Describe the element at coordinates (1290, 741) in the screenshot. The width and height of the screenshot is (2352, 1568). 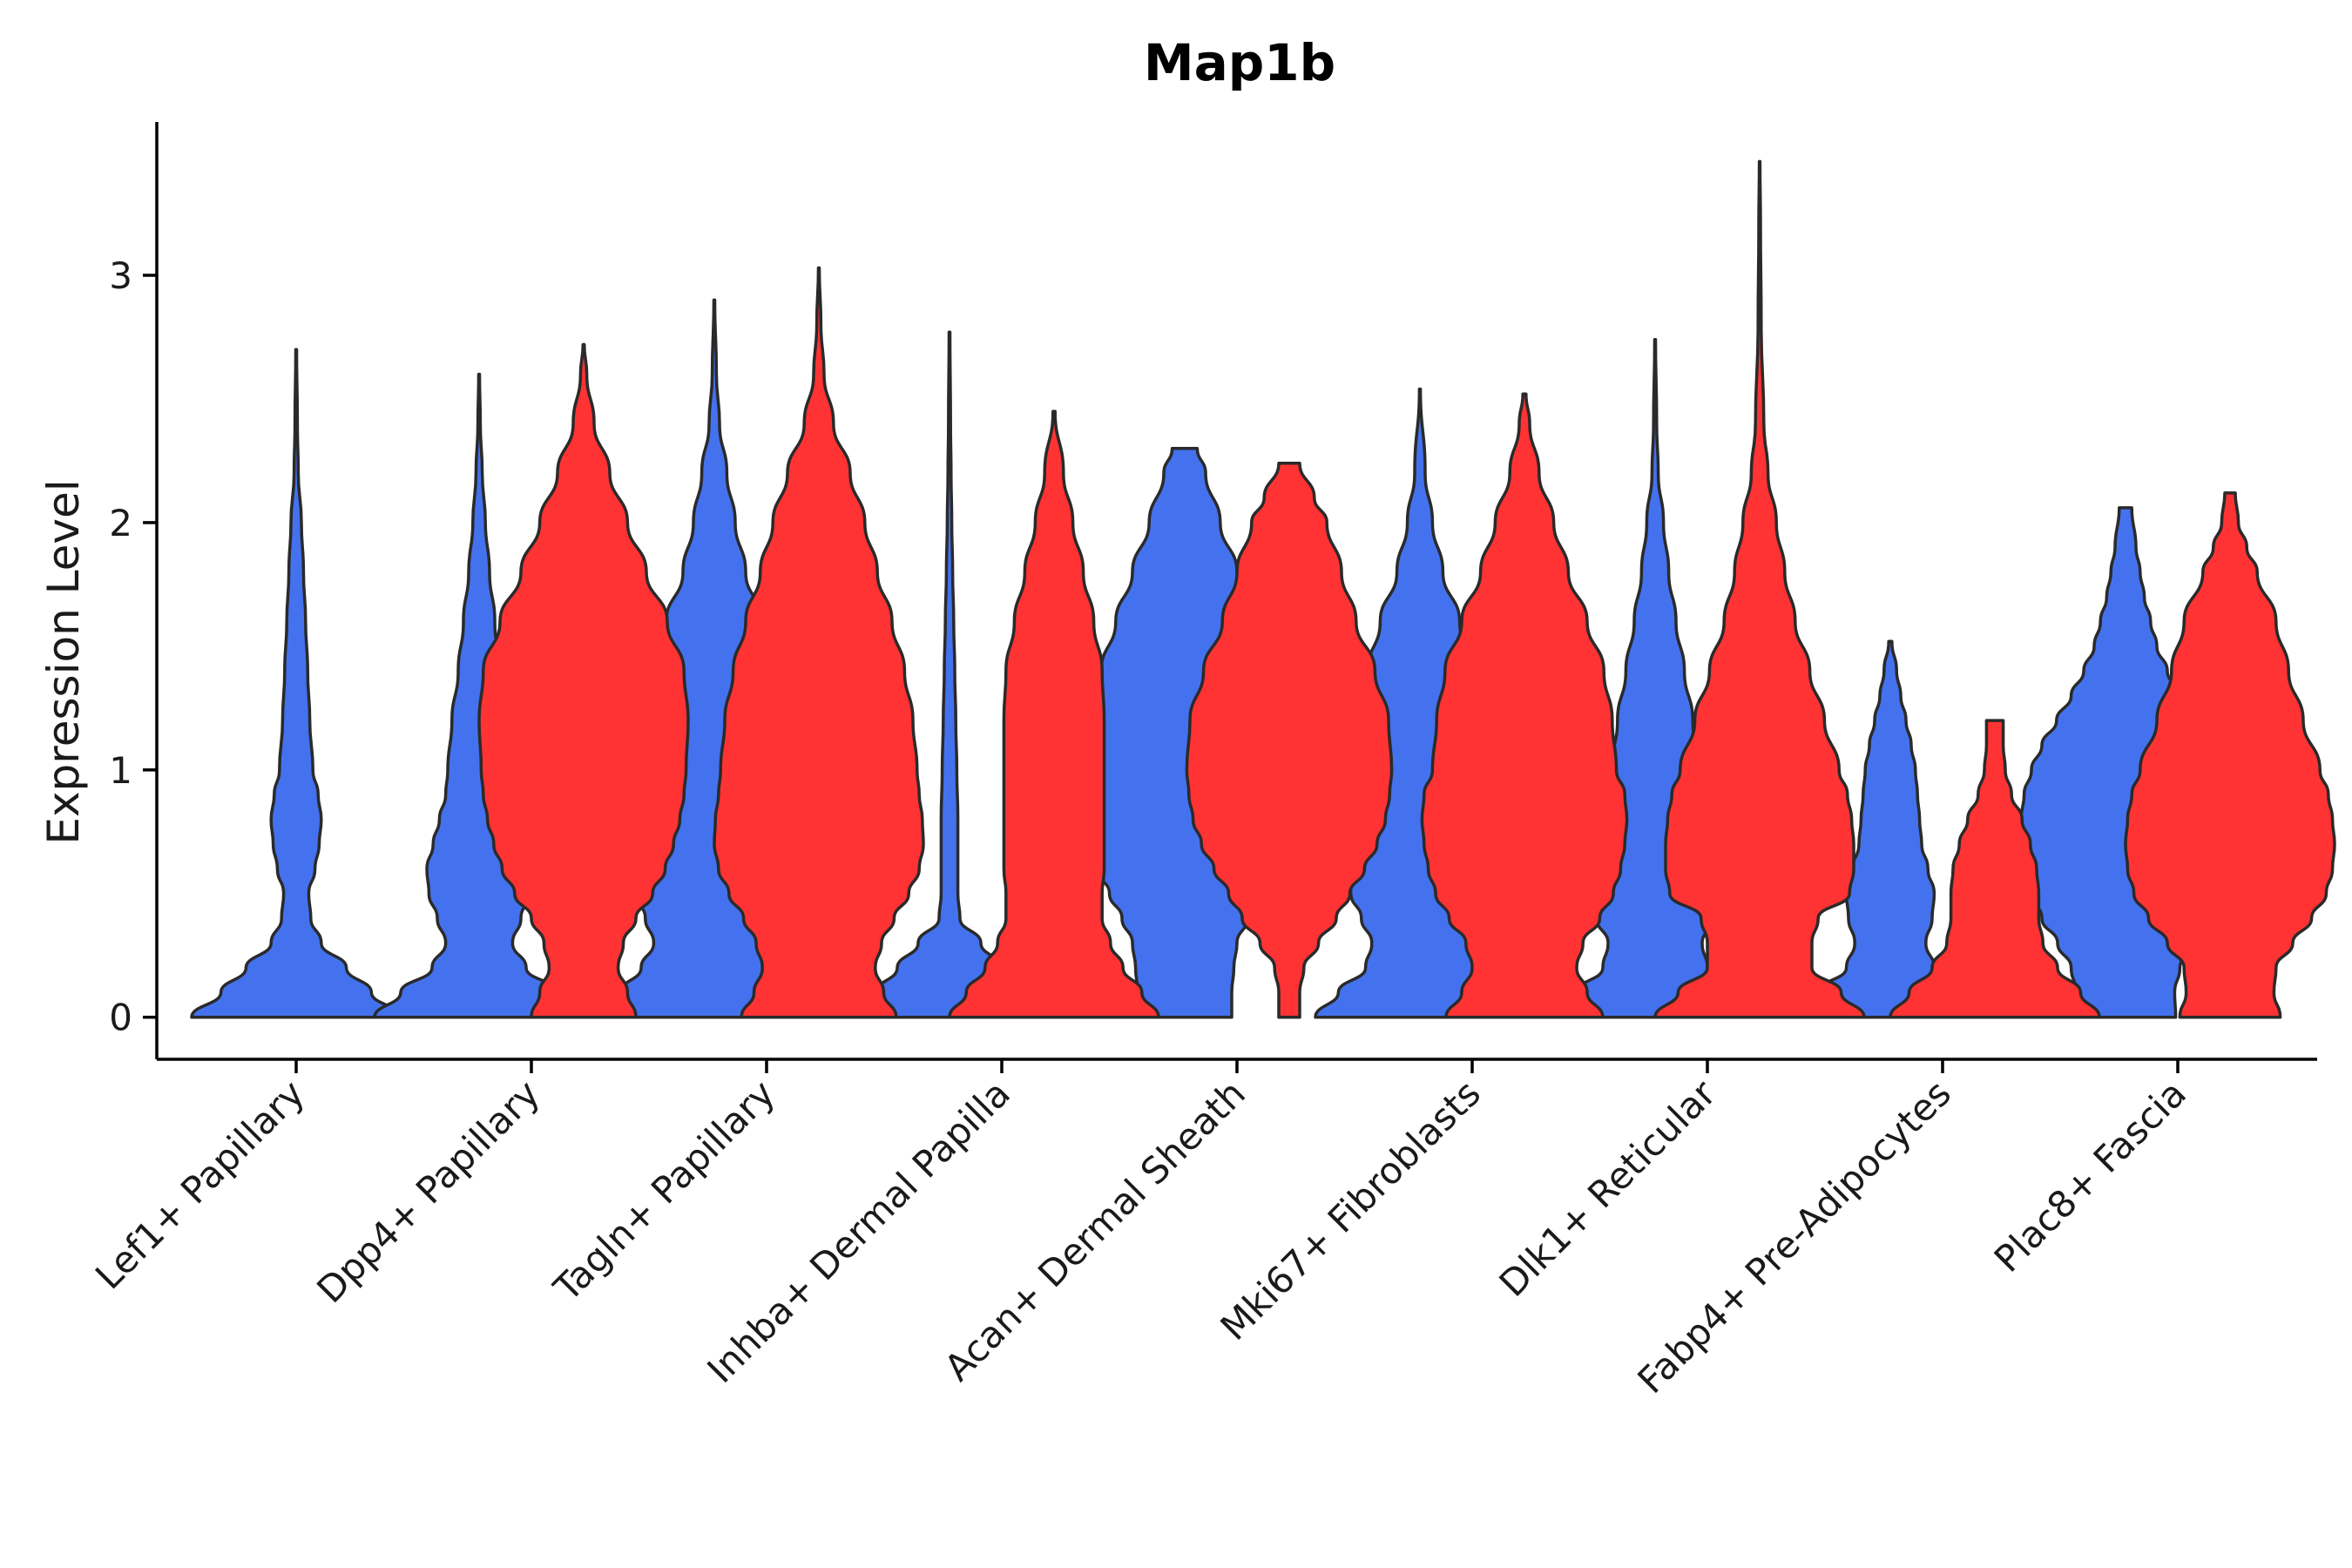
I see `violin-group-b-acan-dermal-sheath` at that location.